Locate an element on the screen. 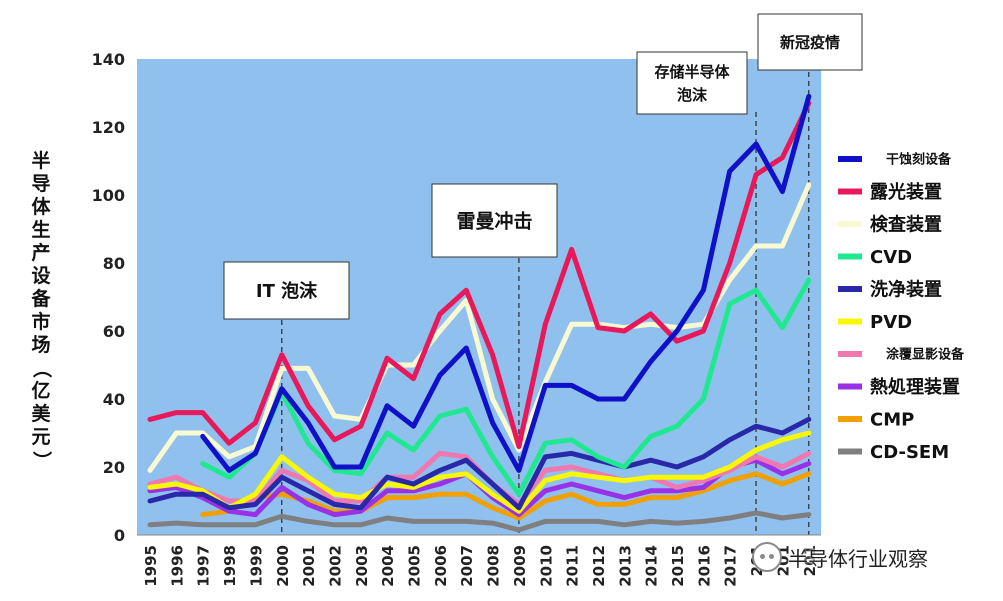 Image resolution: width=1003 pixels, height=601 pixels. x-tick-label: 2000 is located at coordinates (283, 566).